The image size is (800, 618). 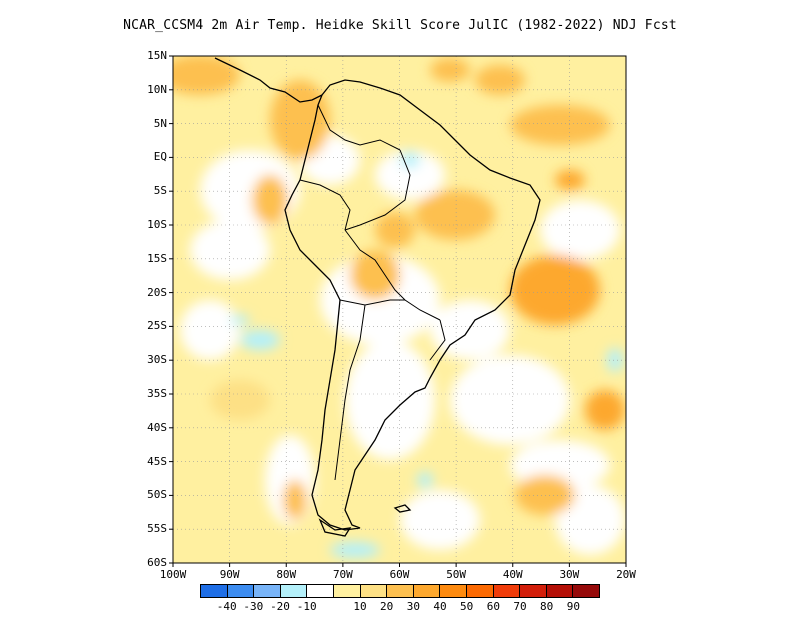 I want to click on lon-label: 60W, so click(x=399, y=574).